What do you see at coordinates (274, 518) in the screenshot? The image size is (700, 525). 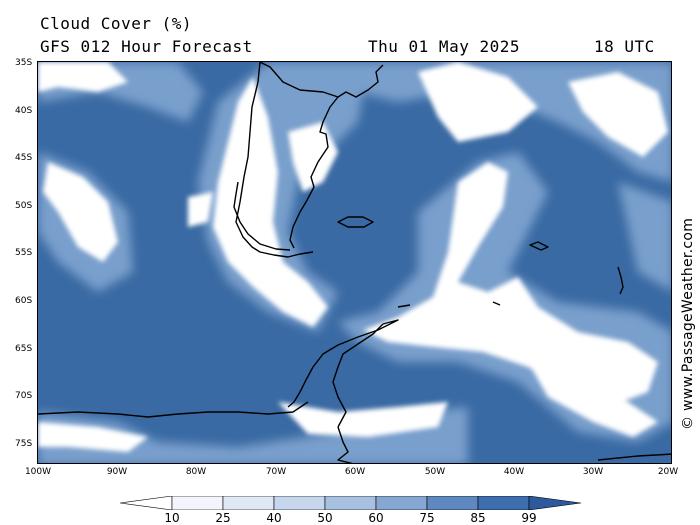 I see `legend-tick: 40` at bounding box center [274, 518].